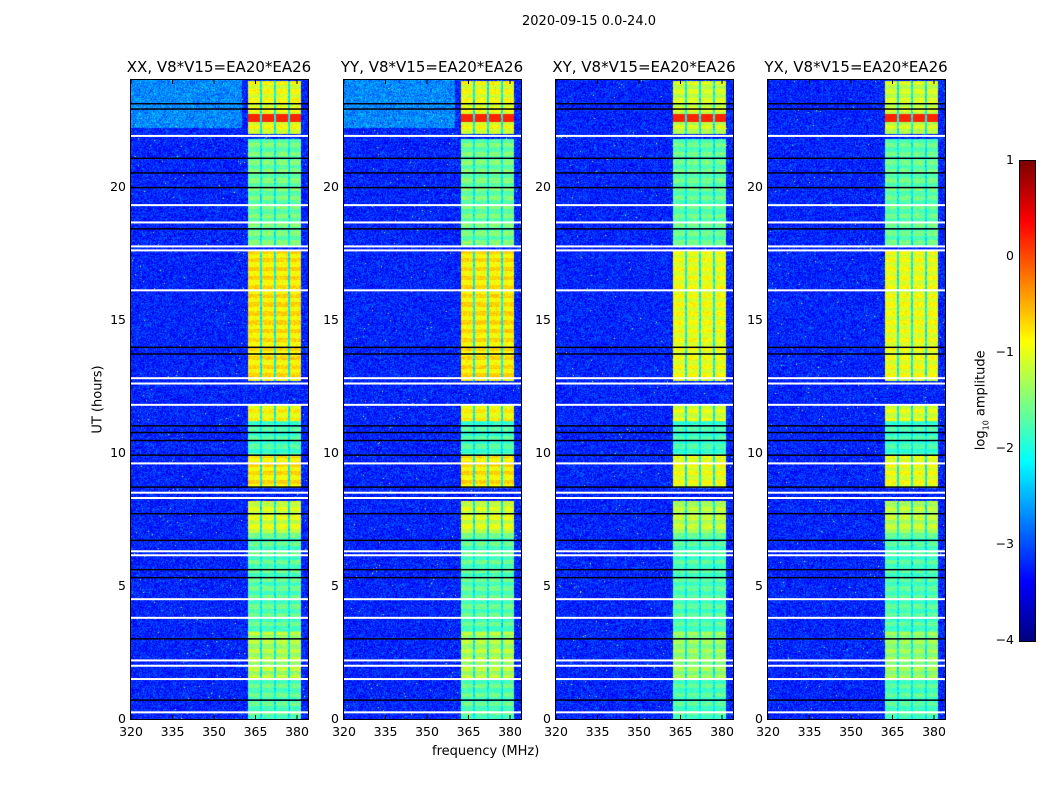  Describe the element at coordinates (644, 67) in the screenshot. I see `panel-title: XY, V8*V15=EA20*EA26` at that location.